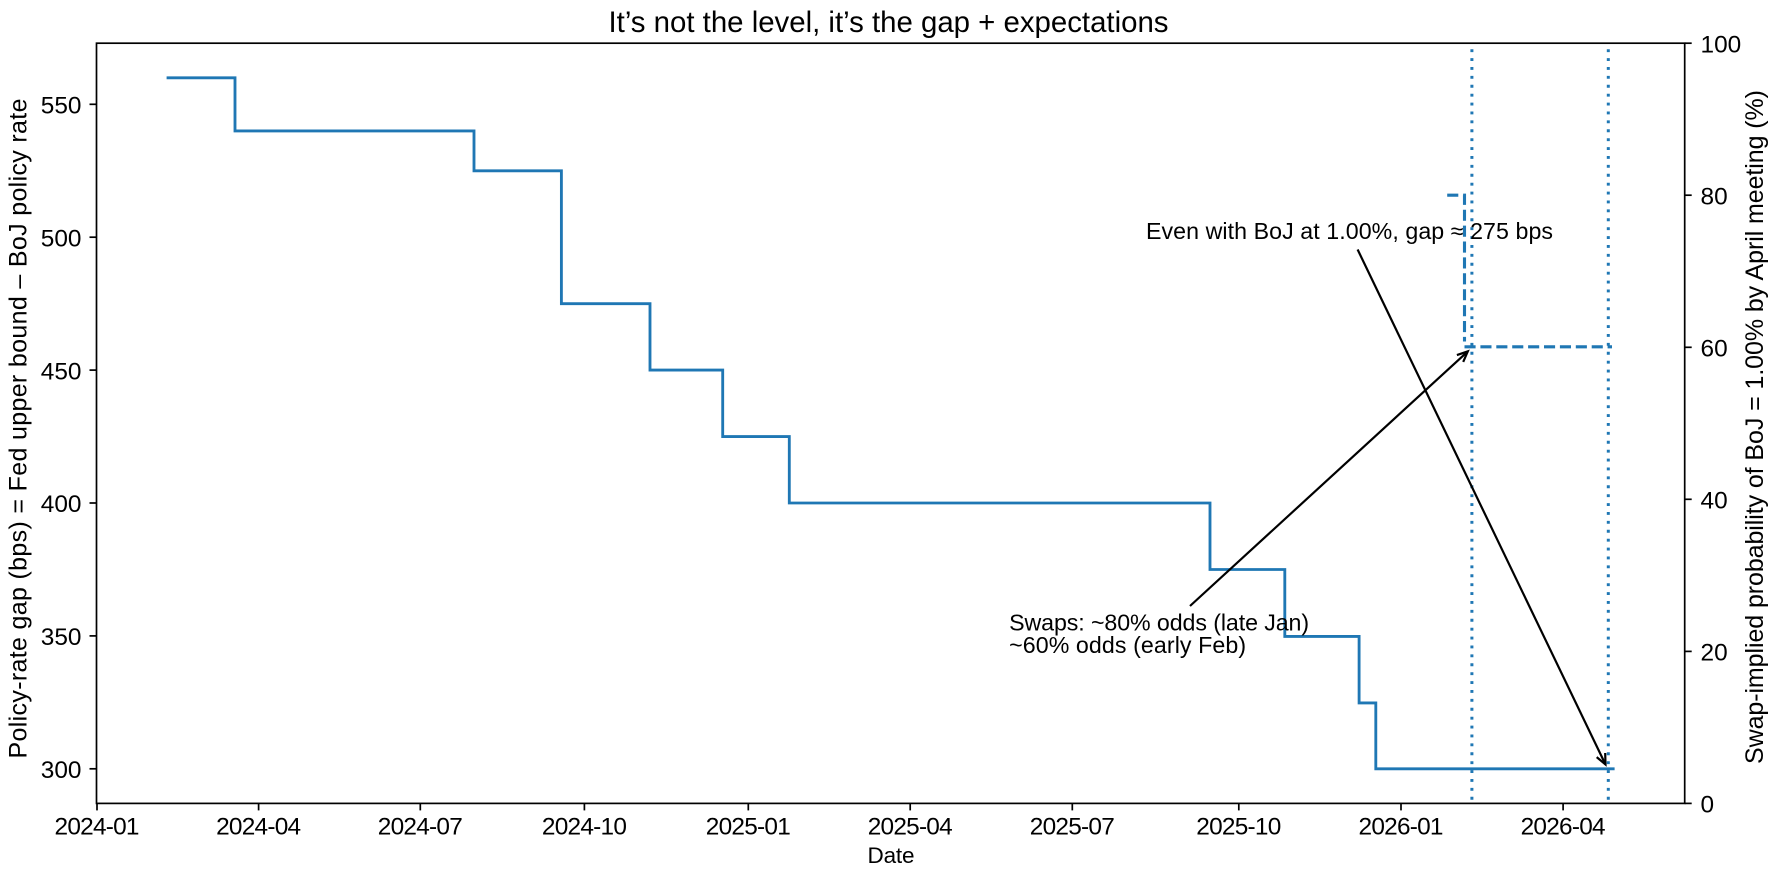  I want to click on svg-text: 80, so click(1714, 196).